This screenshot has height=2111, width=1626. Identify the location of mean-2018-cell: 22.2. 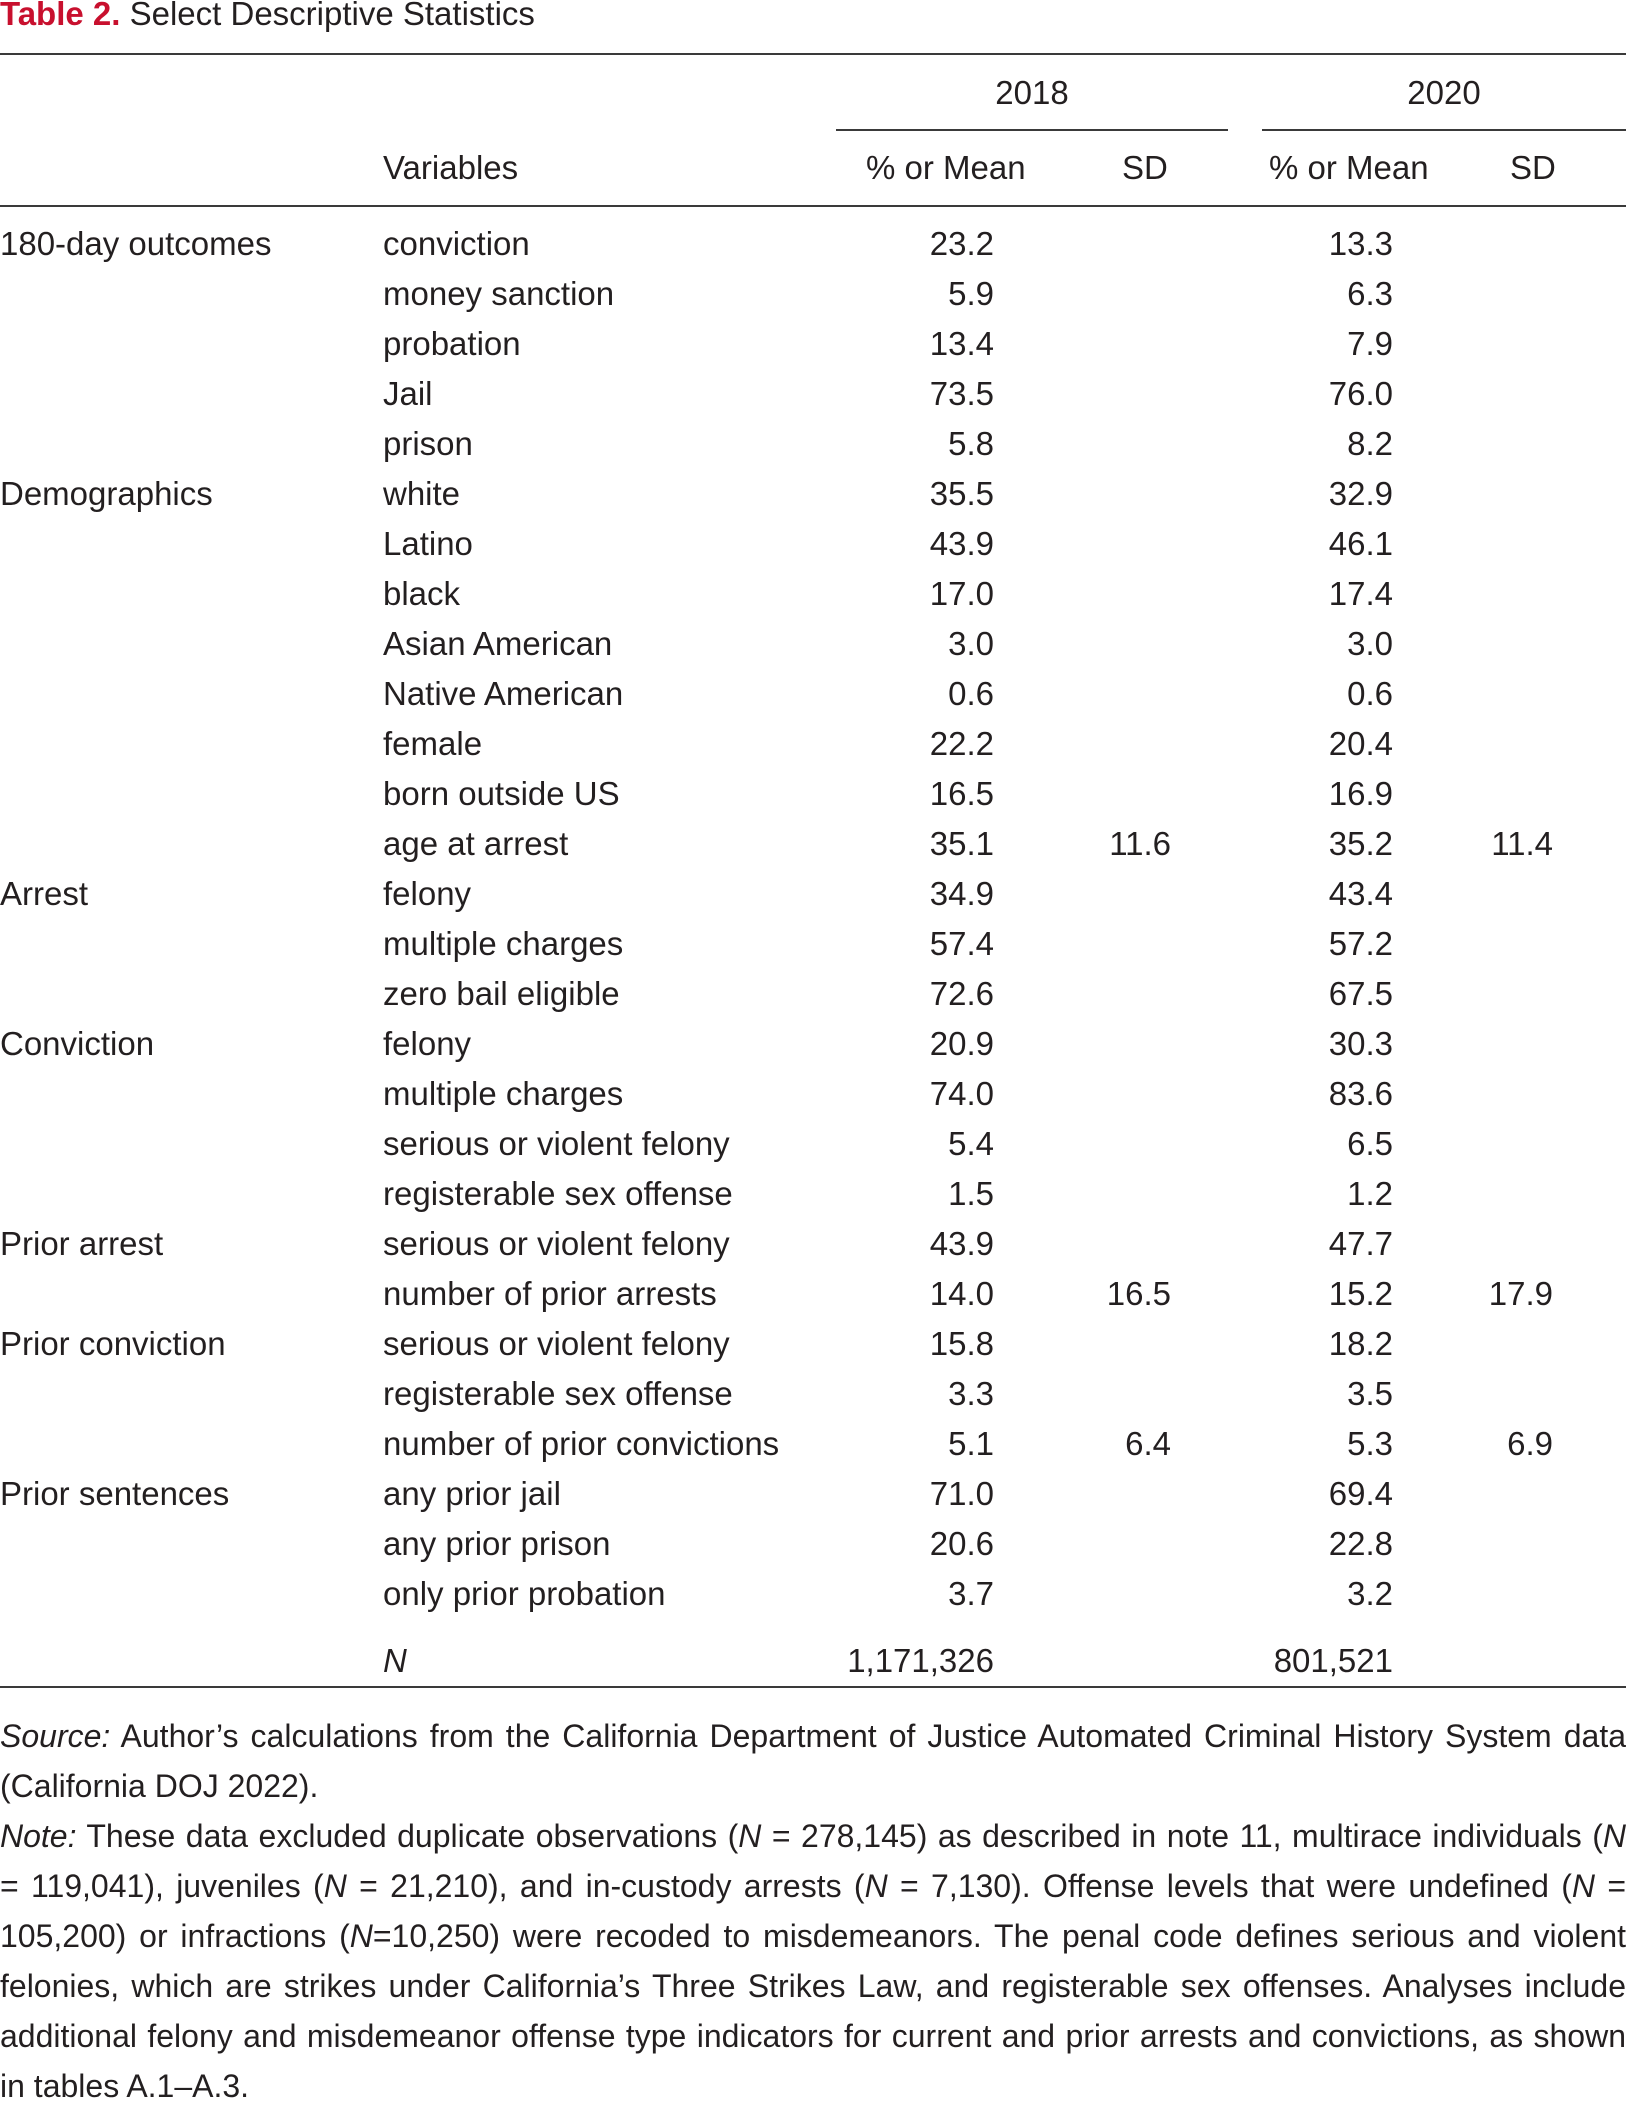
(961, 743).